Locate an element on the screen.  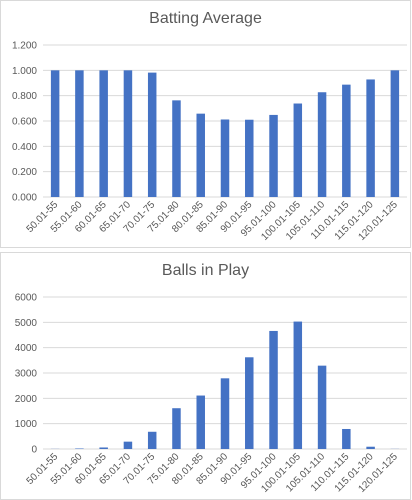
y-tick-label: 0.800 is located at coordinates (24, 96).